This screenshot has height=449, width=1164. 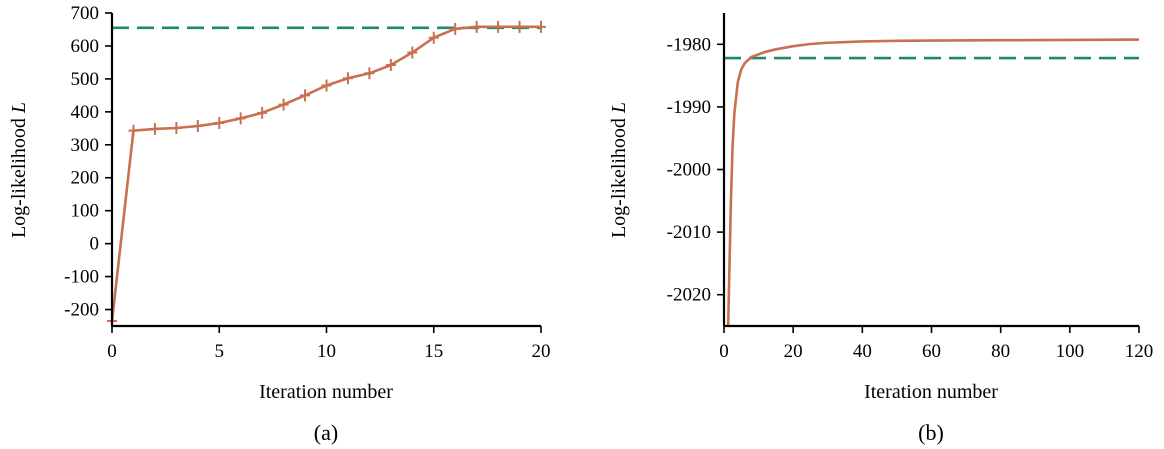 I want to click on y-tick-label: -2000, so click(x=689, y=170).